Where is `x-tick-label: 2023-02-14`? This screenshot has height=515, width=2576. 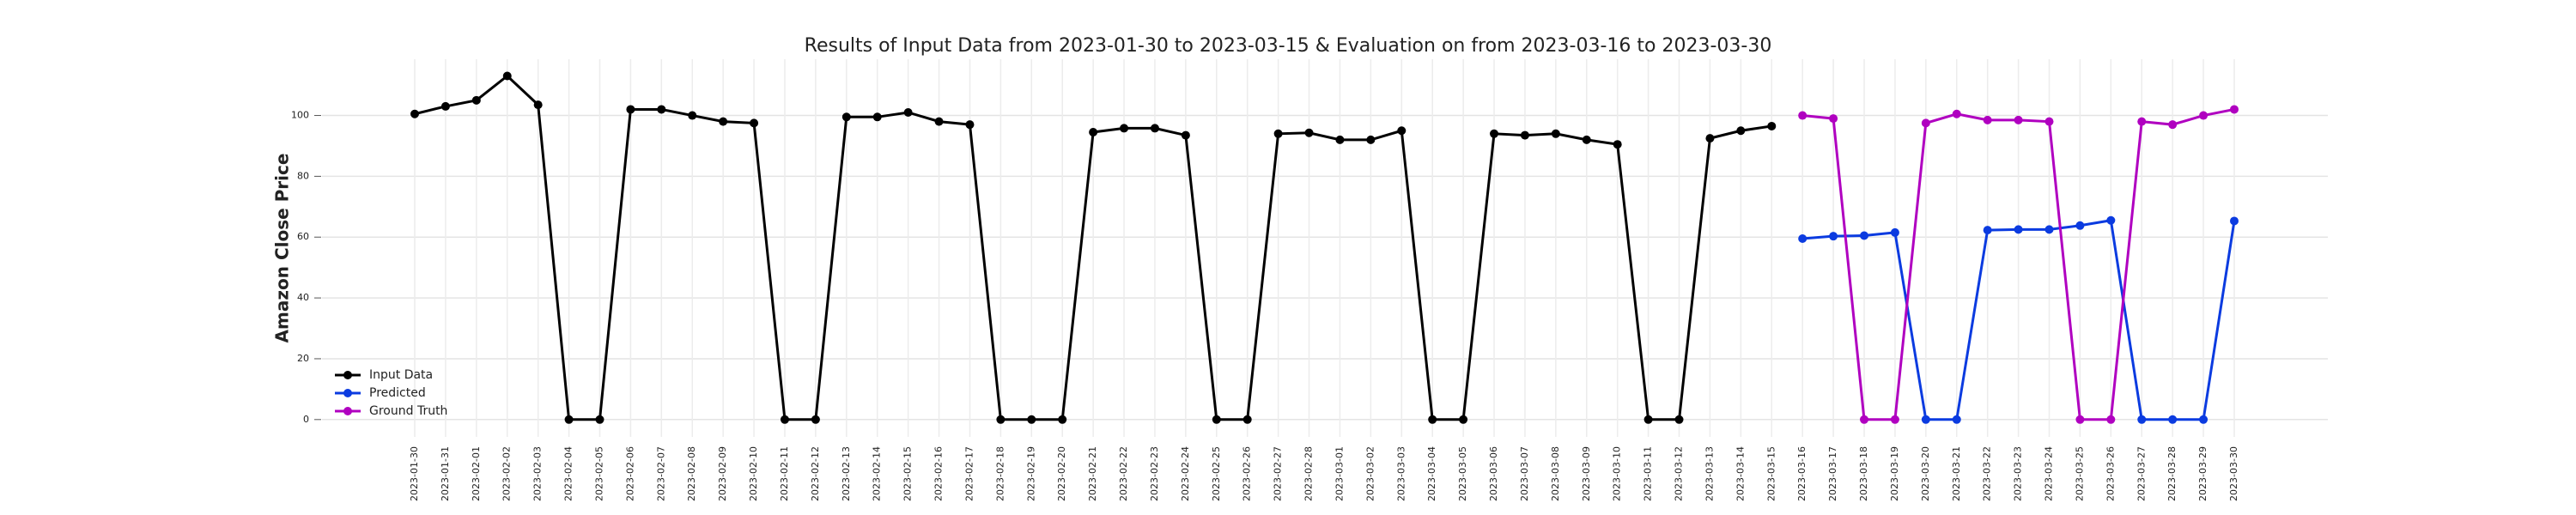
x-tick-label: 2023-02-14 is located at coordinates (878, 473).